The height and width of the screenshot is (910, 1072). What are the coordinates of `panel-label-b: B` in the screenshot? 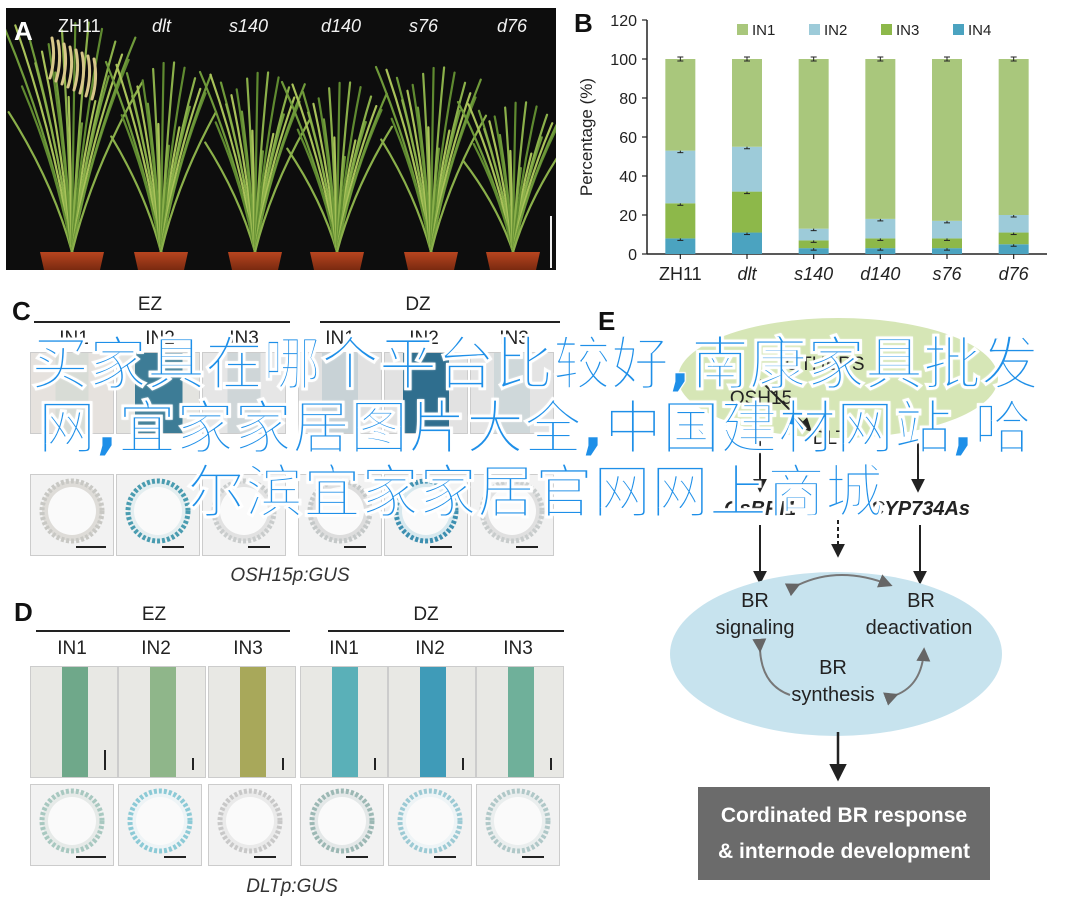 It's located at (583, 23).